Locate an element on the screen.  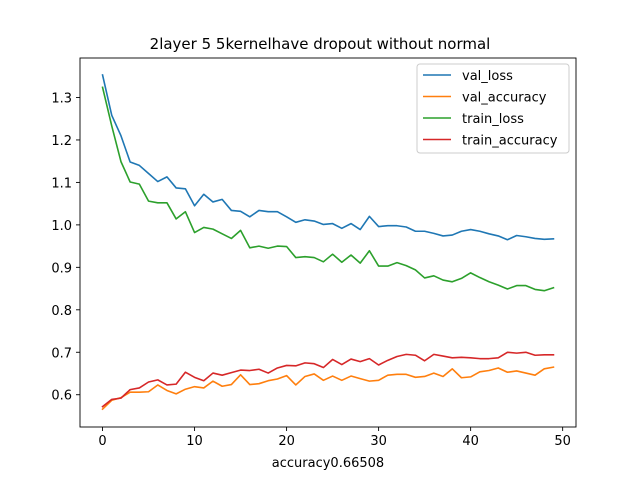
x-tick-label: 10 is located at coordinates (194, 441).